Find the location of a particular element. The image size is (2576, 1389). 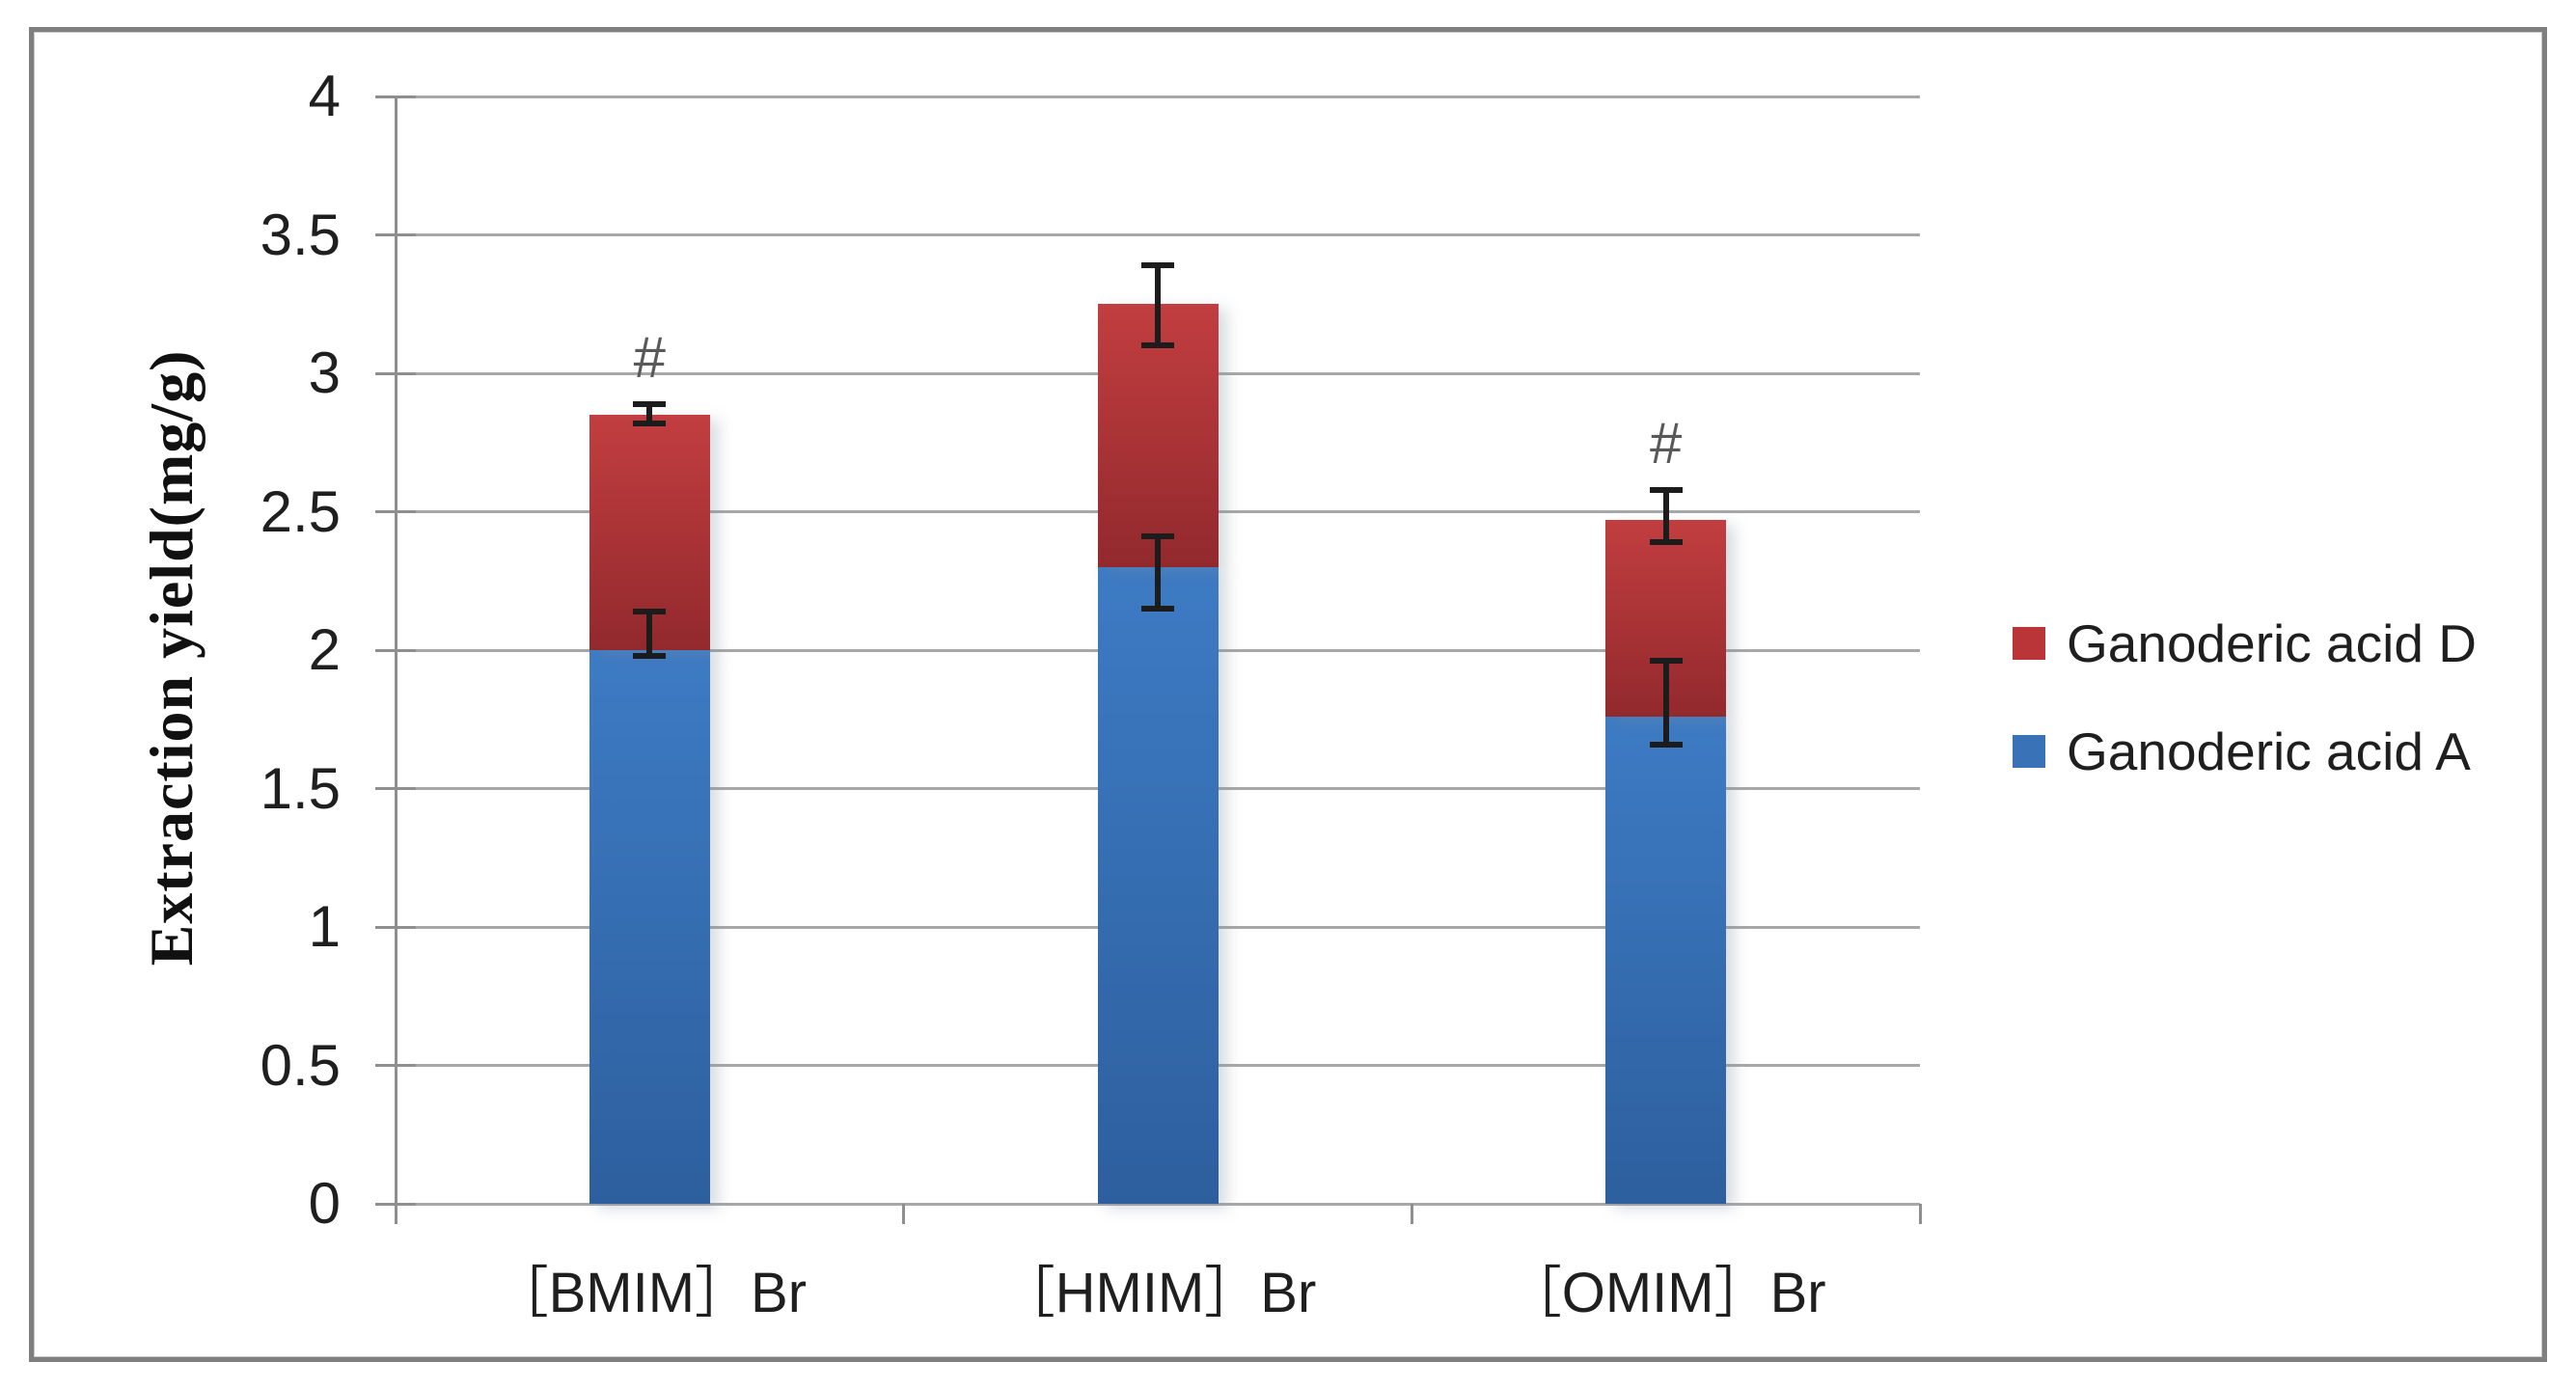

y-tick-label: 0 is located at coordinates (324, 1203).